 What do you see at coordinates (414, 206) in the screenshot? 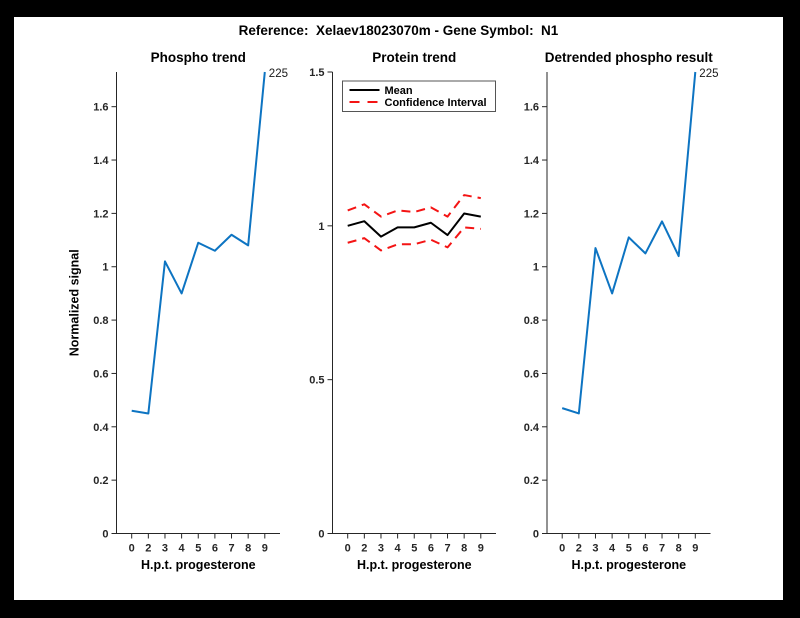
I see `confidence-upper-line` at bounding box center [414, 206].